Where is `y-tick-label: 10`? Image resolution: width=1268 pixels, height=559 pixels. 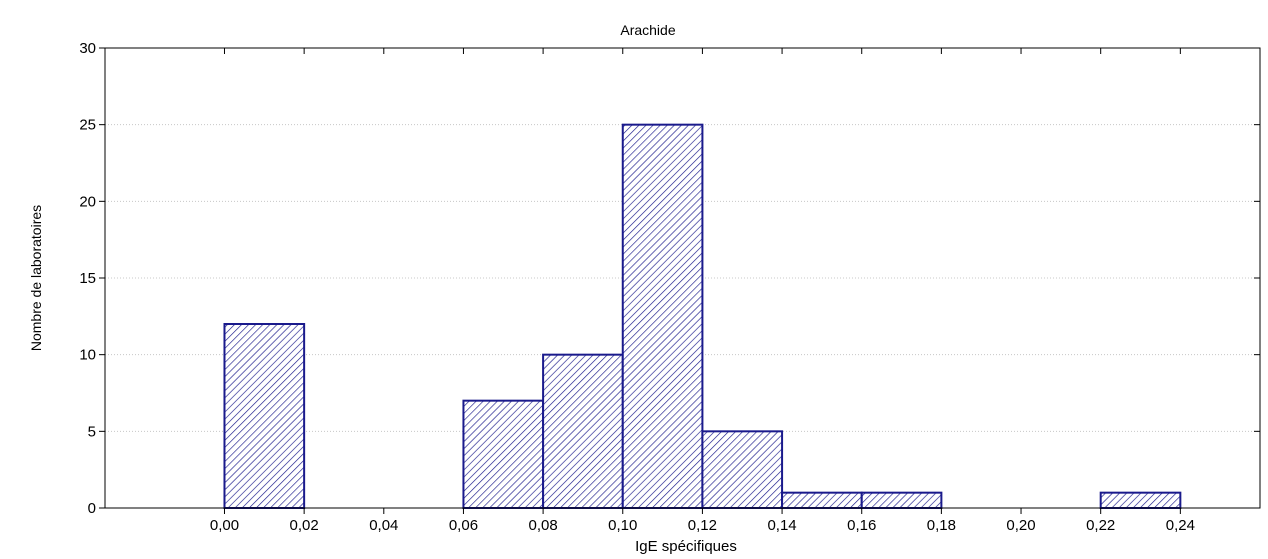
y-tick-label: 10 is located at coordinates (87, 355).